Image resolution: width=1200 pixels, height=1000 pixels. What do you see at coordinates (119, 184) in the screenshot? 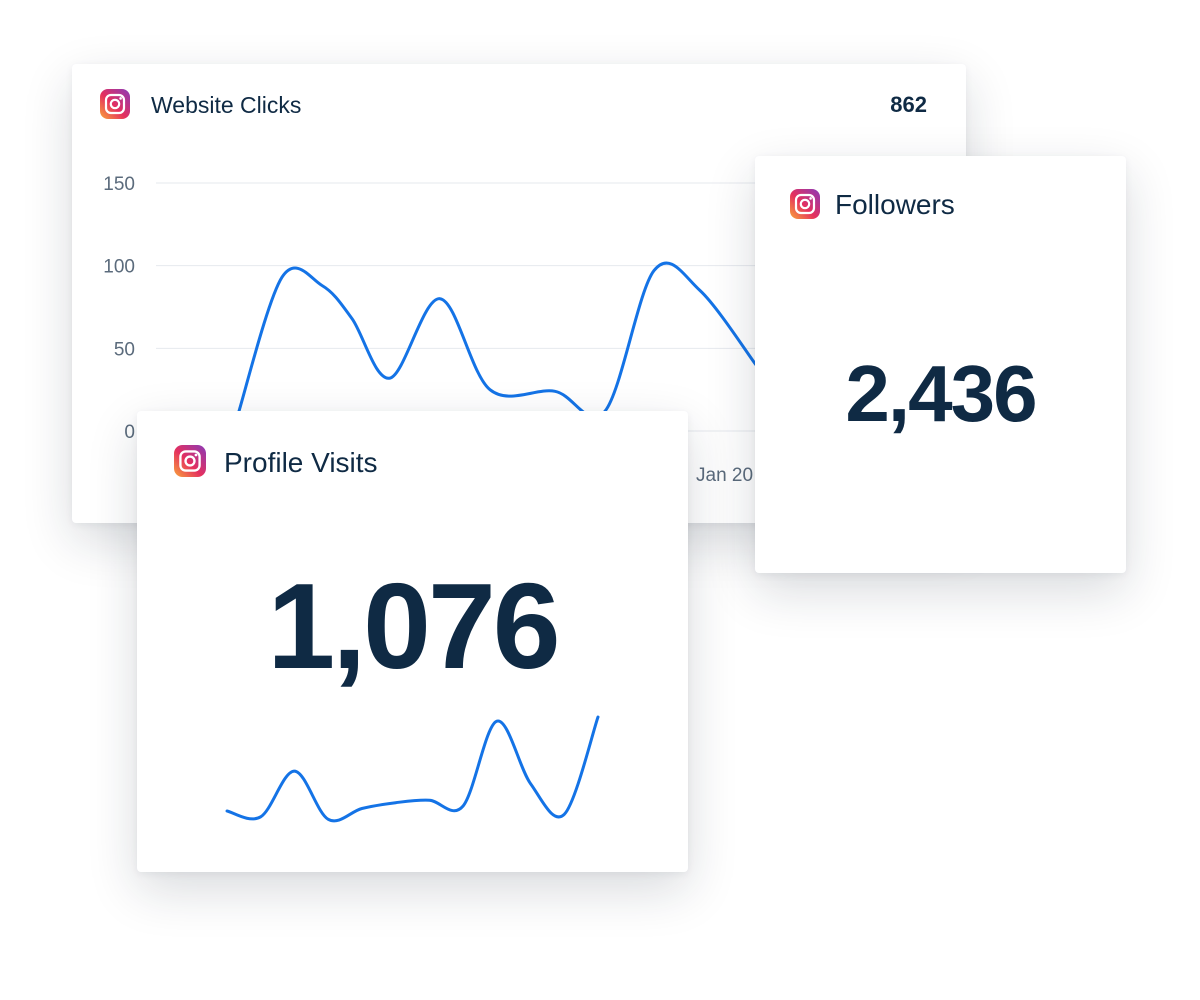
I see `y-tick-label: 150` at bounding box center [119, 184].